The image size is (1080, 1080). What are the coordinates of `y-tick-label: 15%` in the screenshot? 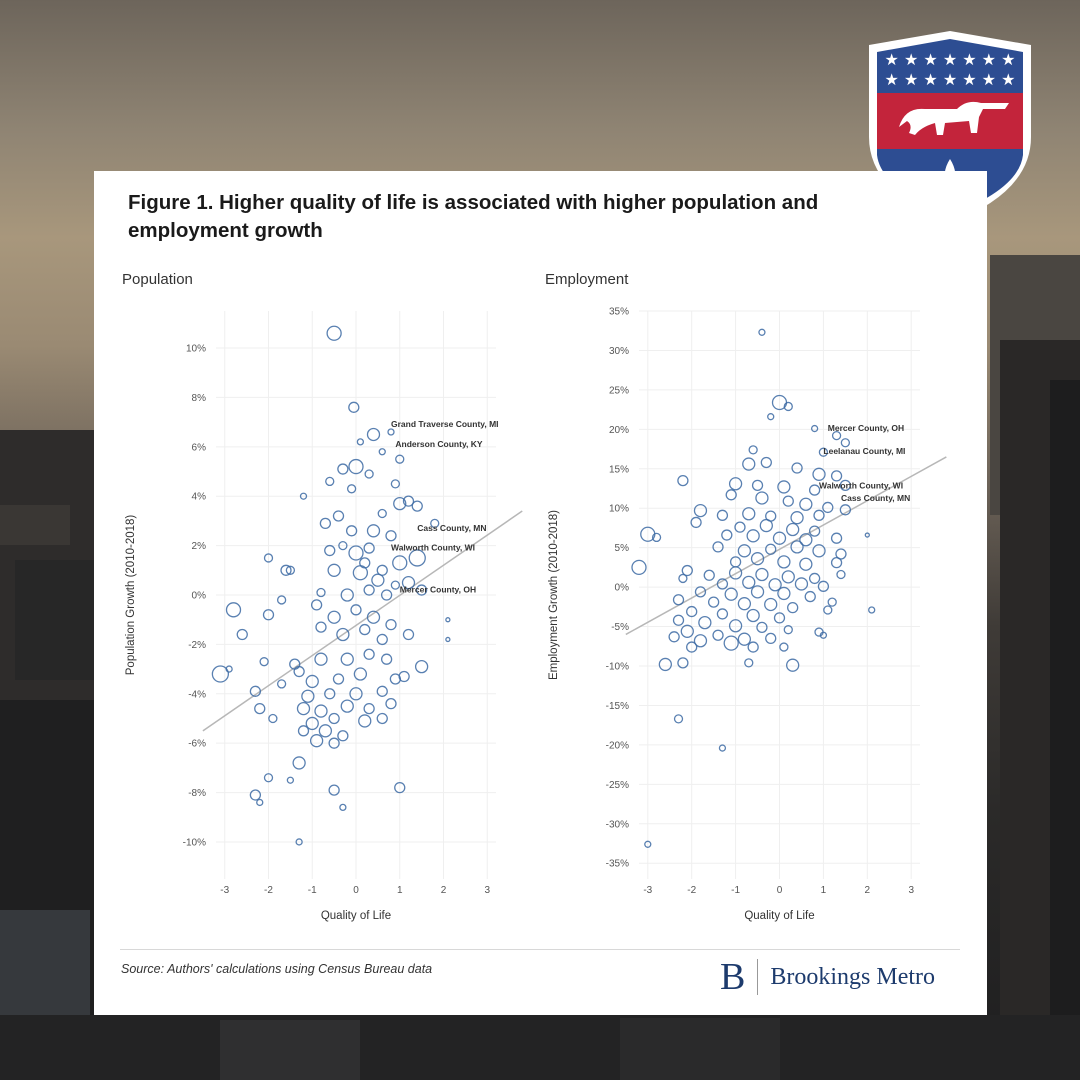 It's located at (619, 469).